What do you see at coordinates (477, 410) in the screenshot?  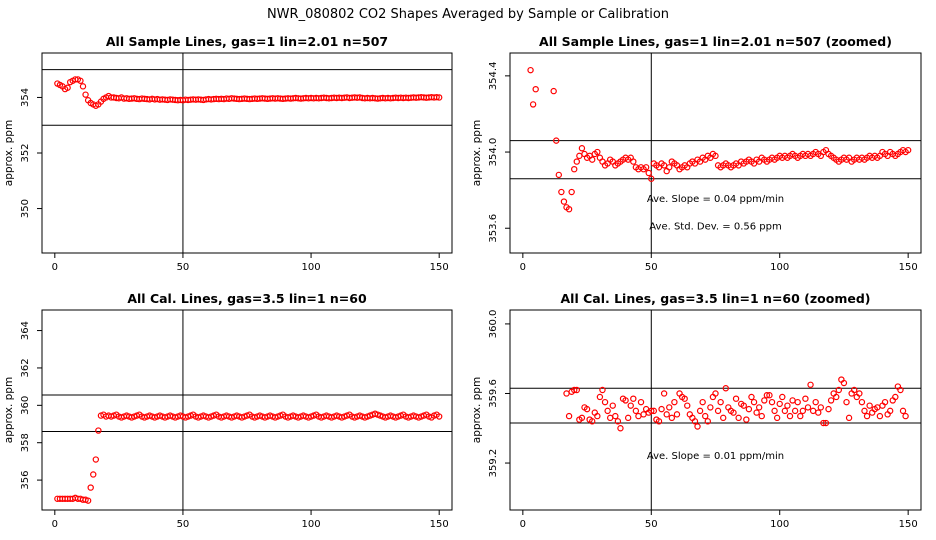 I see `y-axis-label: approx. ppm` at bounding box center [477, 410].